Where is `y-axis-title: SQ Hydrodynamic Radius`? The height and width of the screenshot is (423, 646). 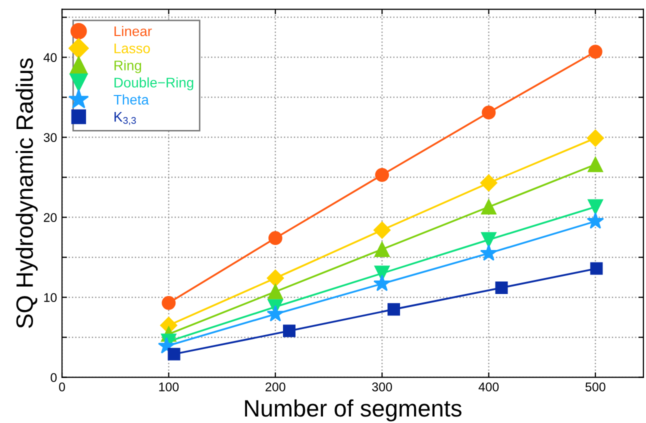
y-axis-title: SQ Hydrodynamic Radius is located at coordinates (27, 193).